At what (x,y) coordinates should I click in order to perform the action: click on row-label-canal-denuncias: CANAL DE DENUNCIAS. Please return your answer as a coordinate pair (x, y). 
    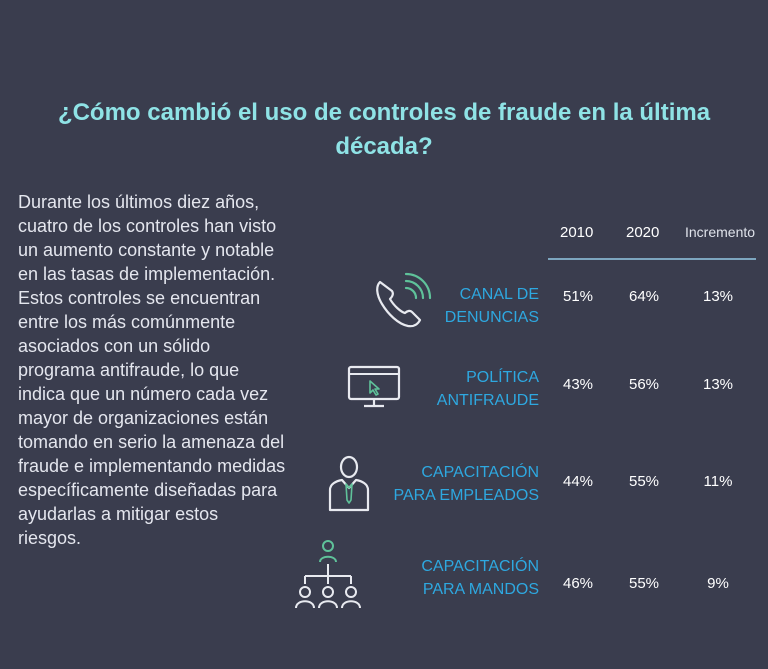
    Looking at the image, I should click on (491, 306).